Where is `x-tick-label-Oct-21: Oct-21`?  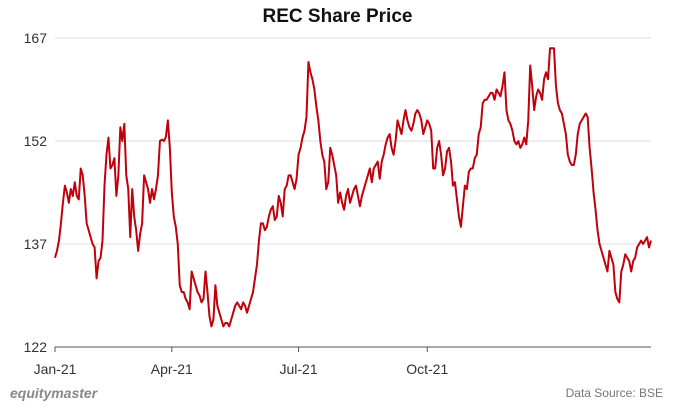 x-tick-label-Oct-21: Oct-21 is located at coordinates (427, 369).